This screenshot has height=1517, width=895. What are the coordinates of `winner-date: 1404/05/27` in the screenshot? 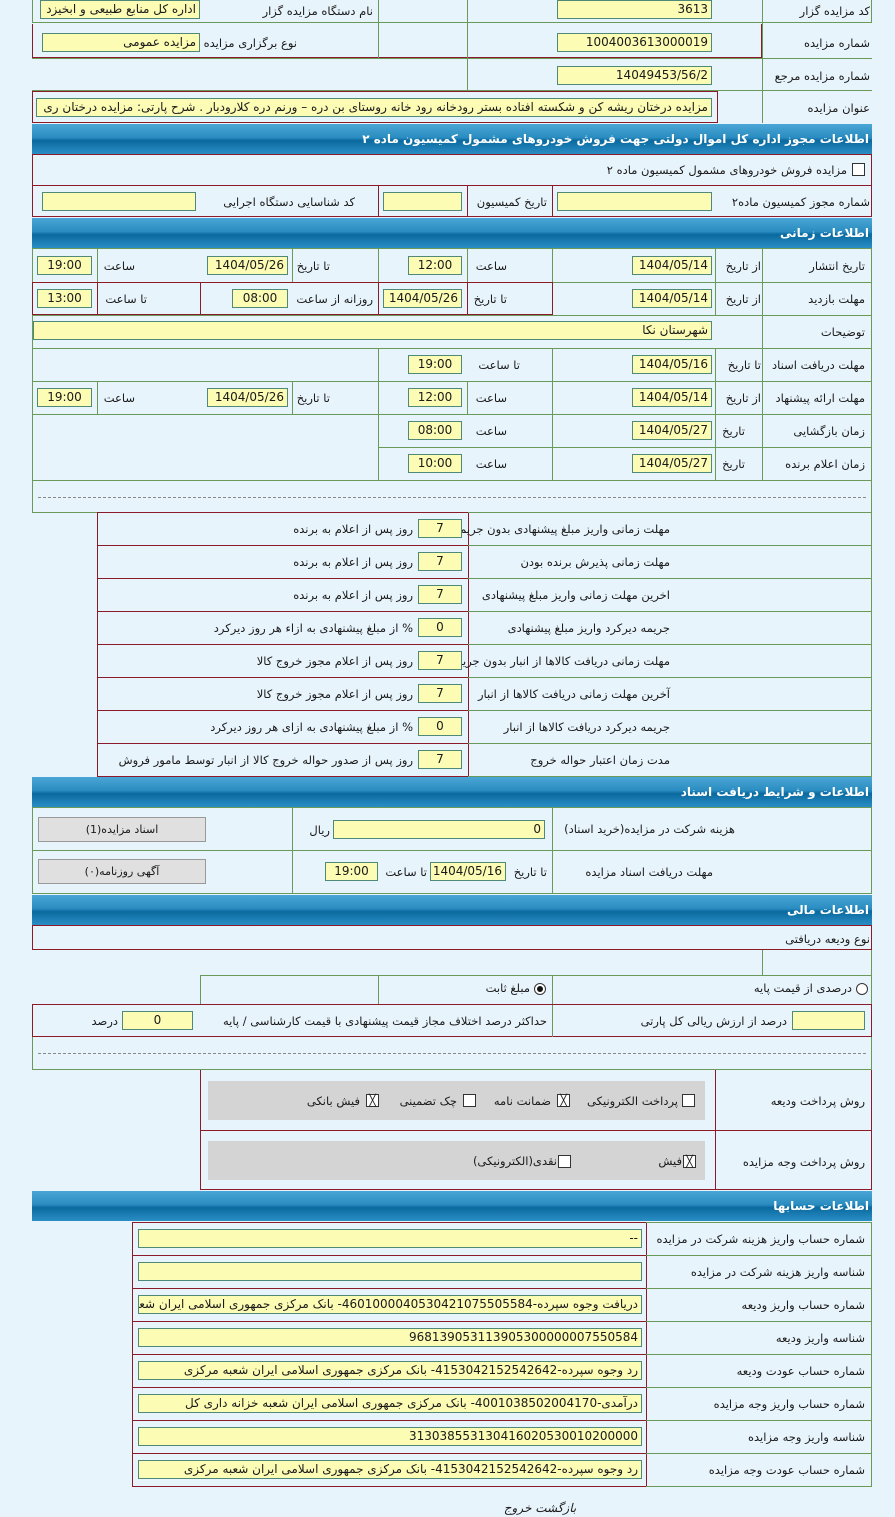 It's located at (672, 463).